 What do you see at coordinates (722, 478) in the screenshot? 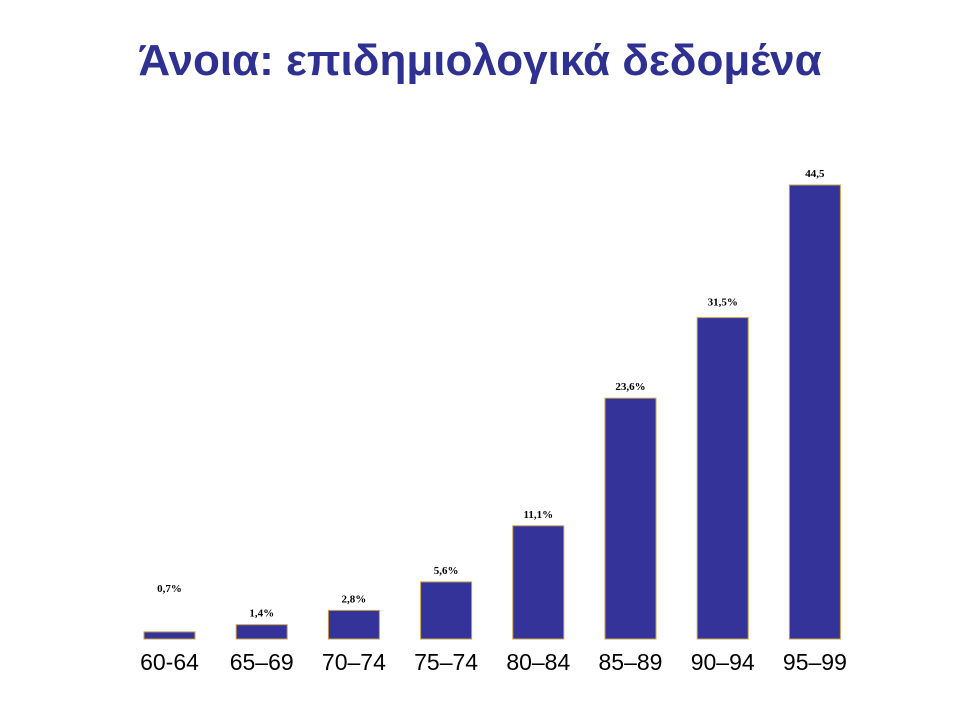
I see `bar-90–94` at bounding box center [722, 478].